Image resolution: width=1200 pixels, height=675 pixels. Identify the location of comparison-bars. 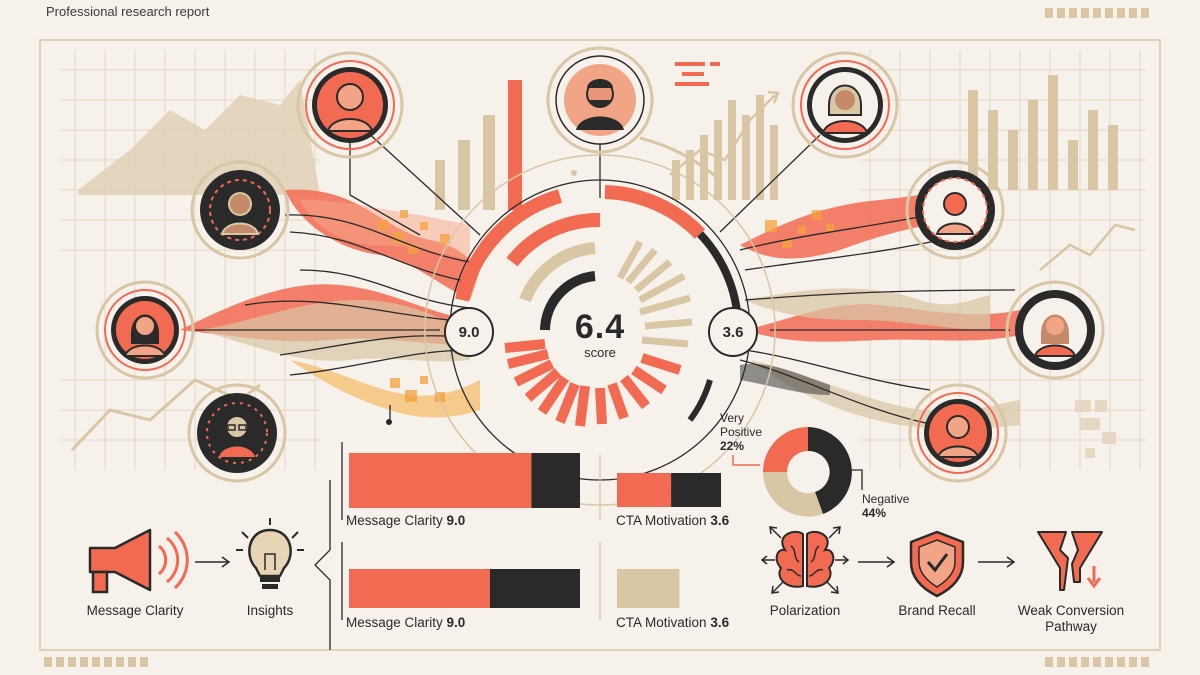
(535, 530).